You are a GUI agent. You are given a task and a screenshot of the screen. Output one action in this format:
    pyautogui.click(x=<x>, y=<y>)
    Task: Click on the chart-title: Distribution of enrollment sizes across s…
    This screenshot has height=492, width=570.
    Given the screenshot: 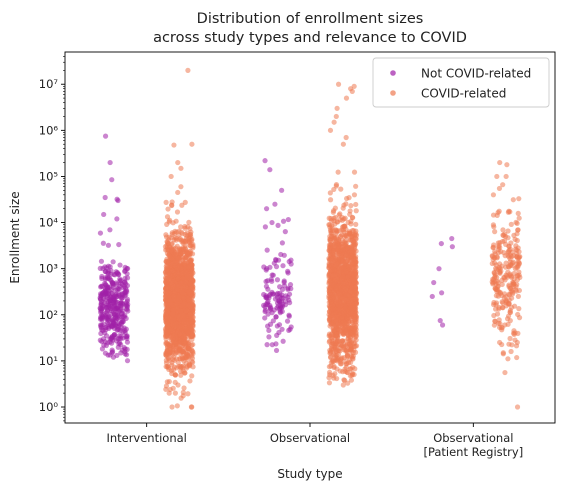 What is the action you would take?
    pyautogui.click(x=310, y=28)
    